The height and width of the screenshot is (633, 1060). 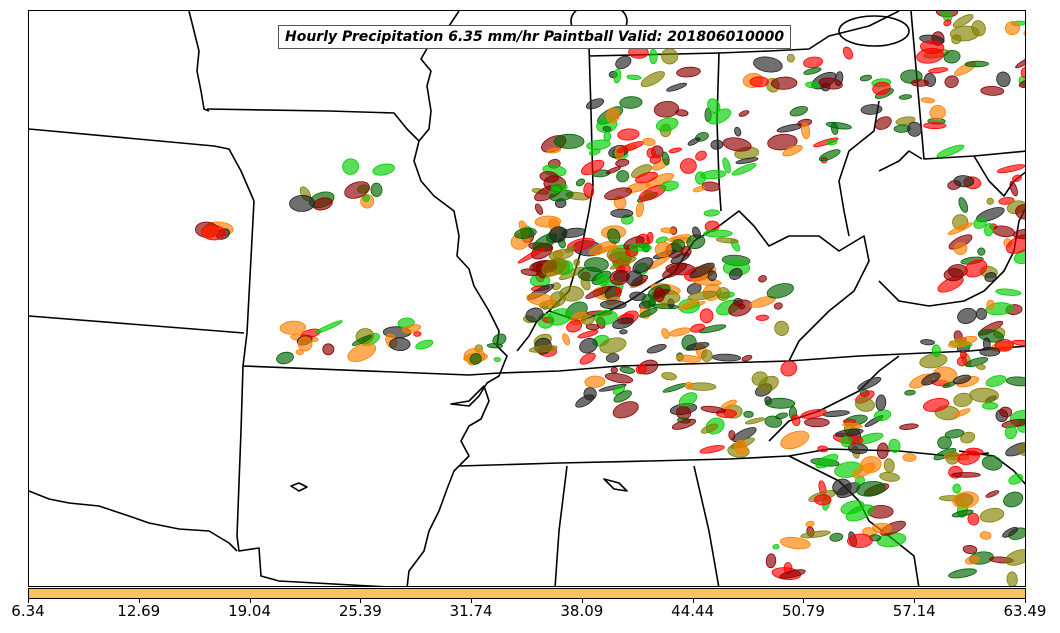 I want to click on colorbar-tick-label: 44.44, so click(x=693, y=611).